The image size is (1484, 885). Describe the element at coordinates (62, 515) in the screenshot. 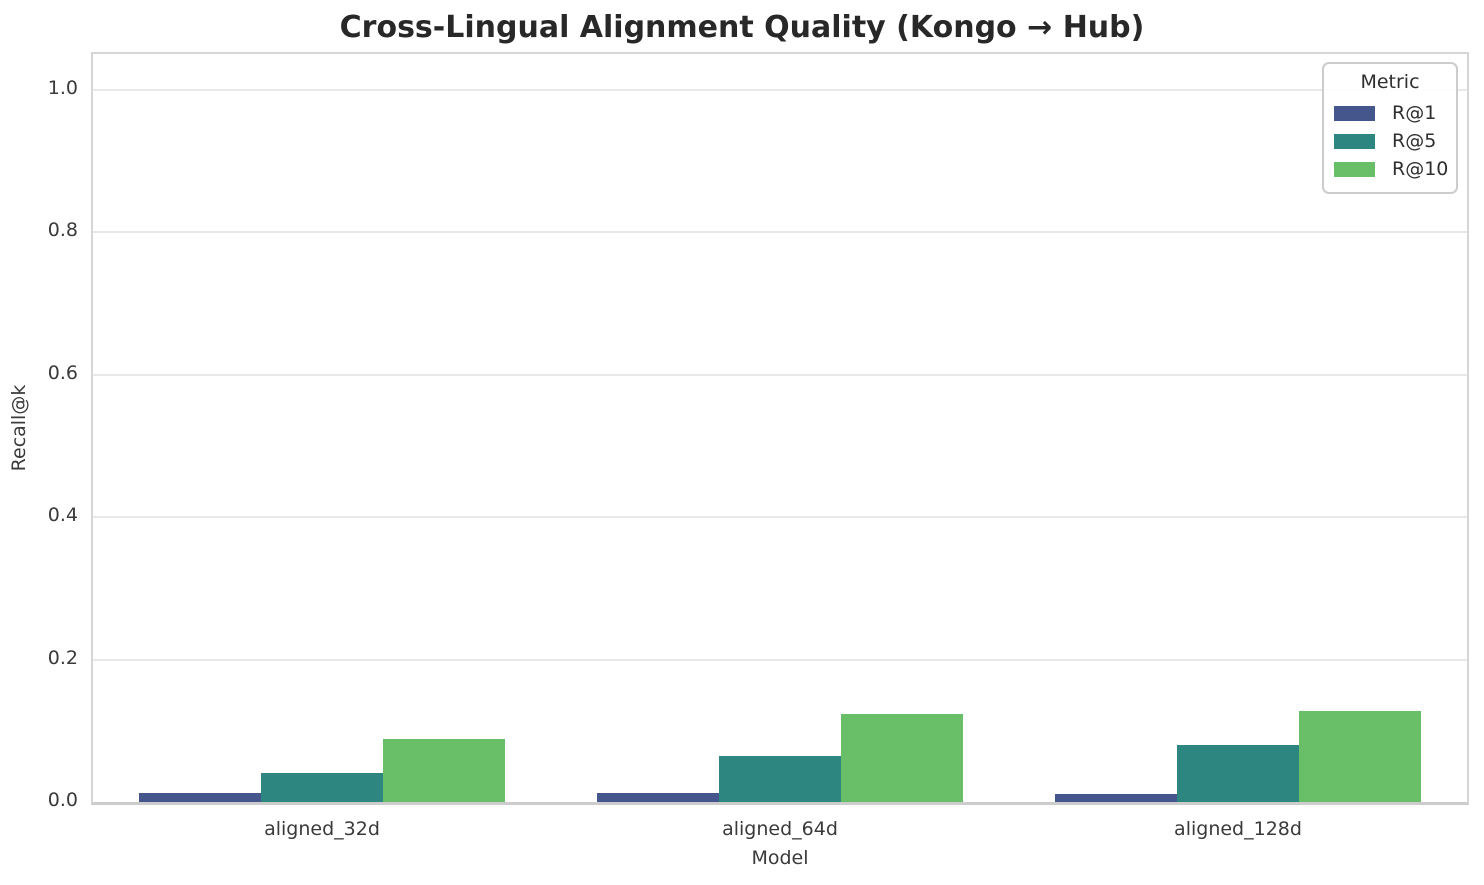

I see `y-tick-label-0.4: 0.4` at that location.